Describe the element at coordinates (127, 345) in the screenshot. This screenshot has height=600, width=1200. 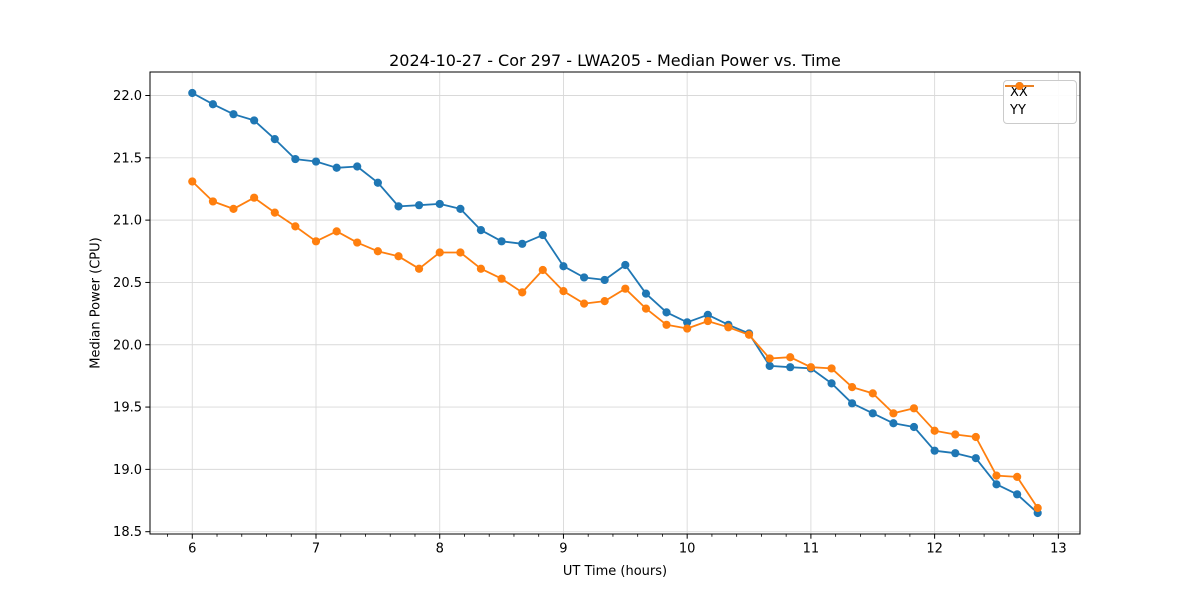
I see `svg-text: 20.0` at that location.